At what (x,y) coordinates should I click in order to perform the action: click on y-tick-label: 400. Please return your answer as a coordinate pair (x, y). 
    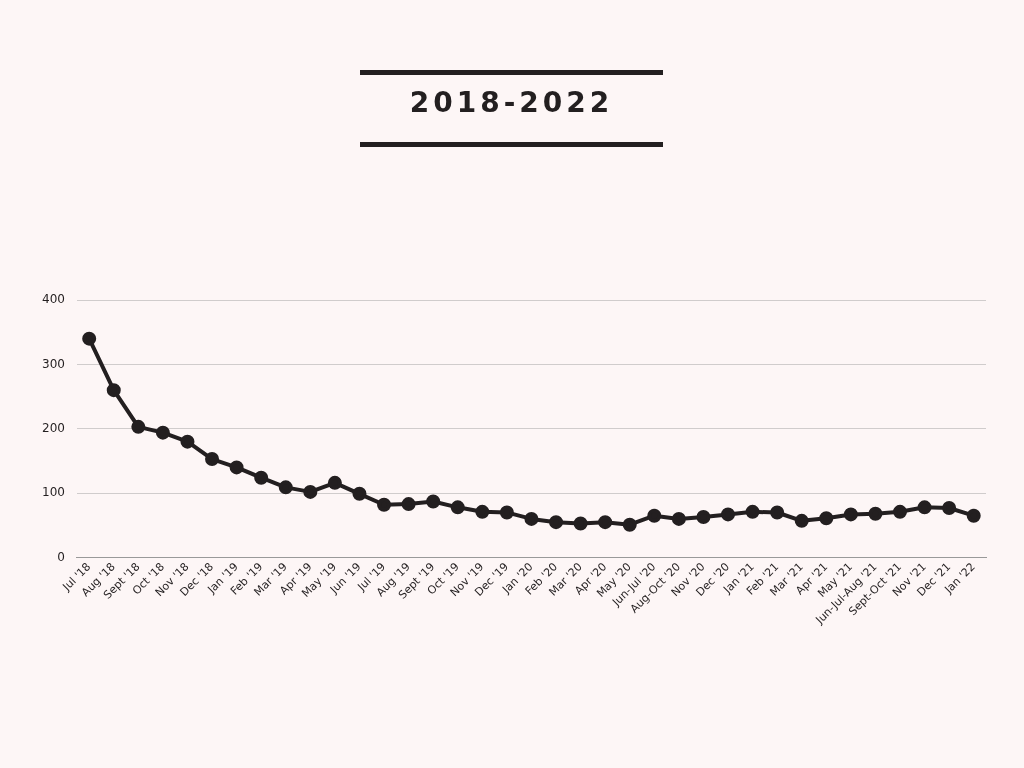
    Looking at the image, I should click on (53, 299).